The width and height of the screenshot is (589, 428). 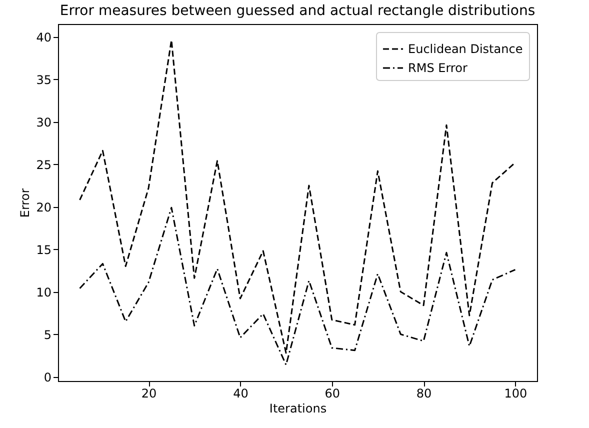 What do you see at coordinates (44, 249) in the screenshot?
I see `y-tick-label: 15` at bounding box center [44, 249].